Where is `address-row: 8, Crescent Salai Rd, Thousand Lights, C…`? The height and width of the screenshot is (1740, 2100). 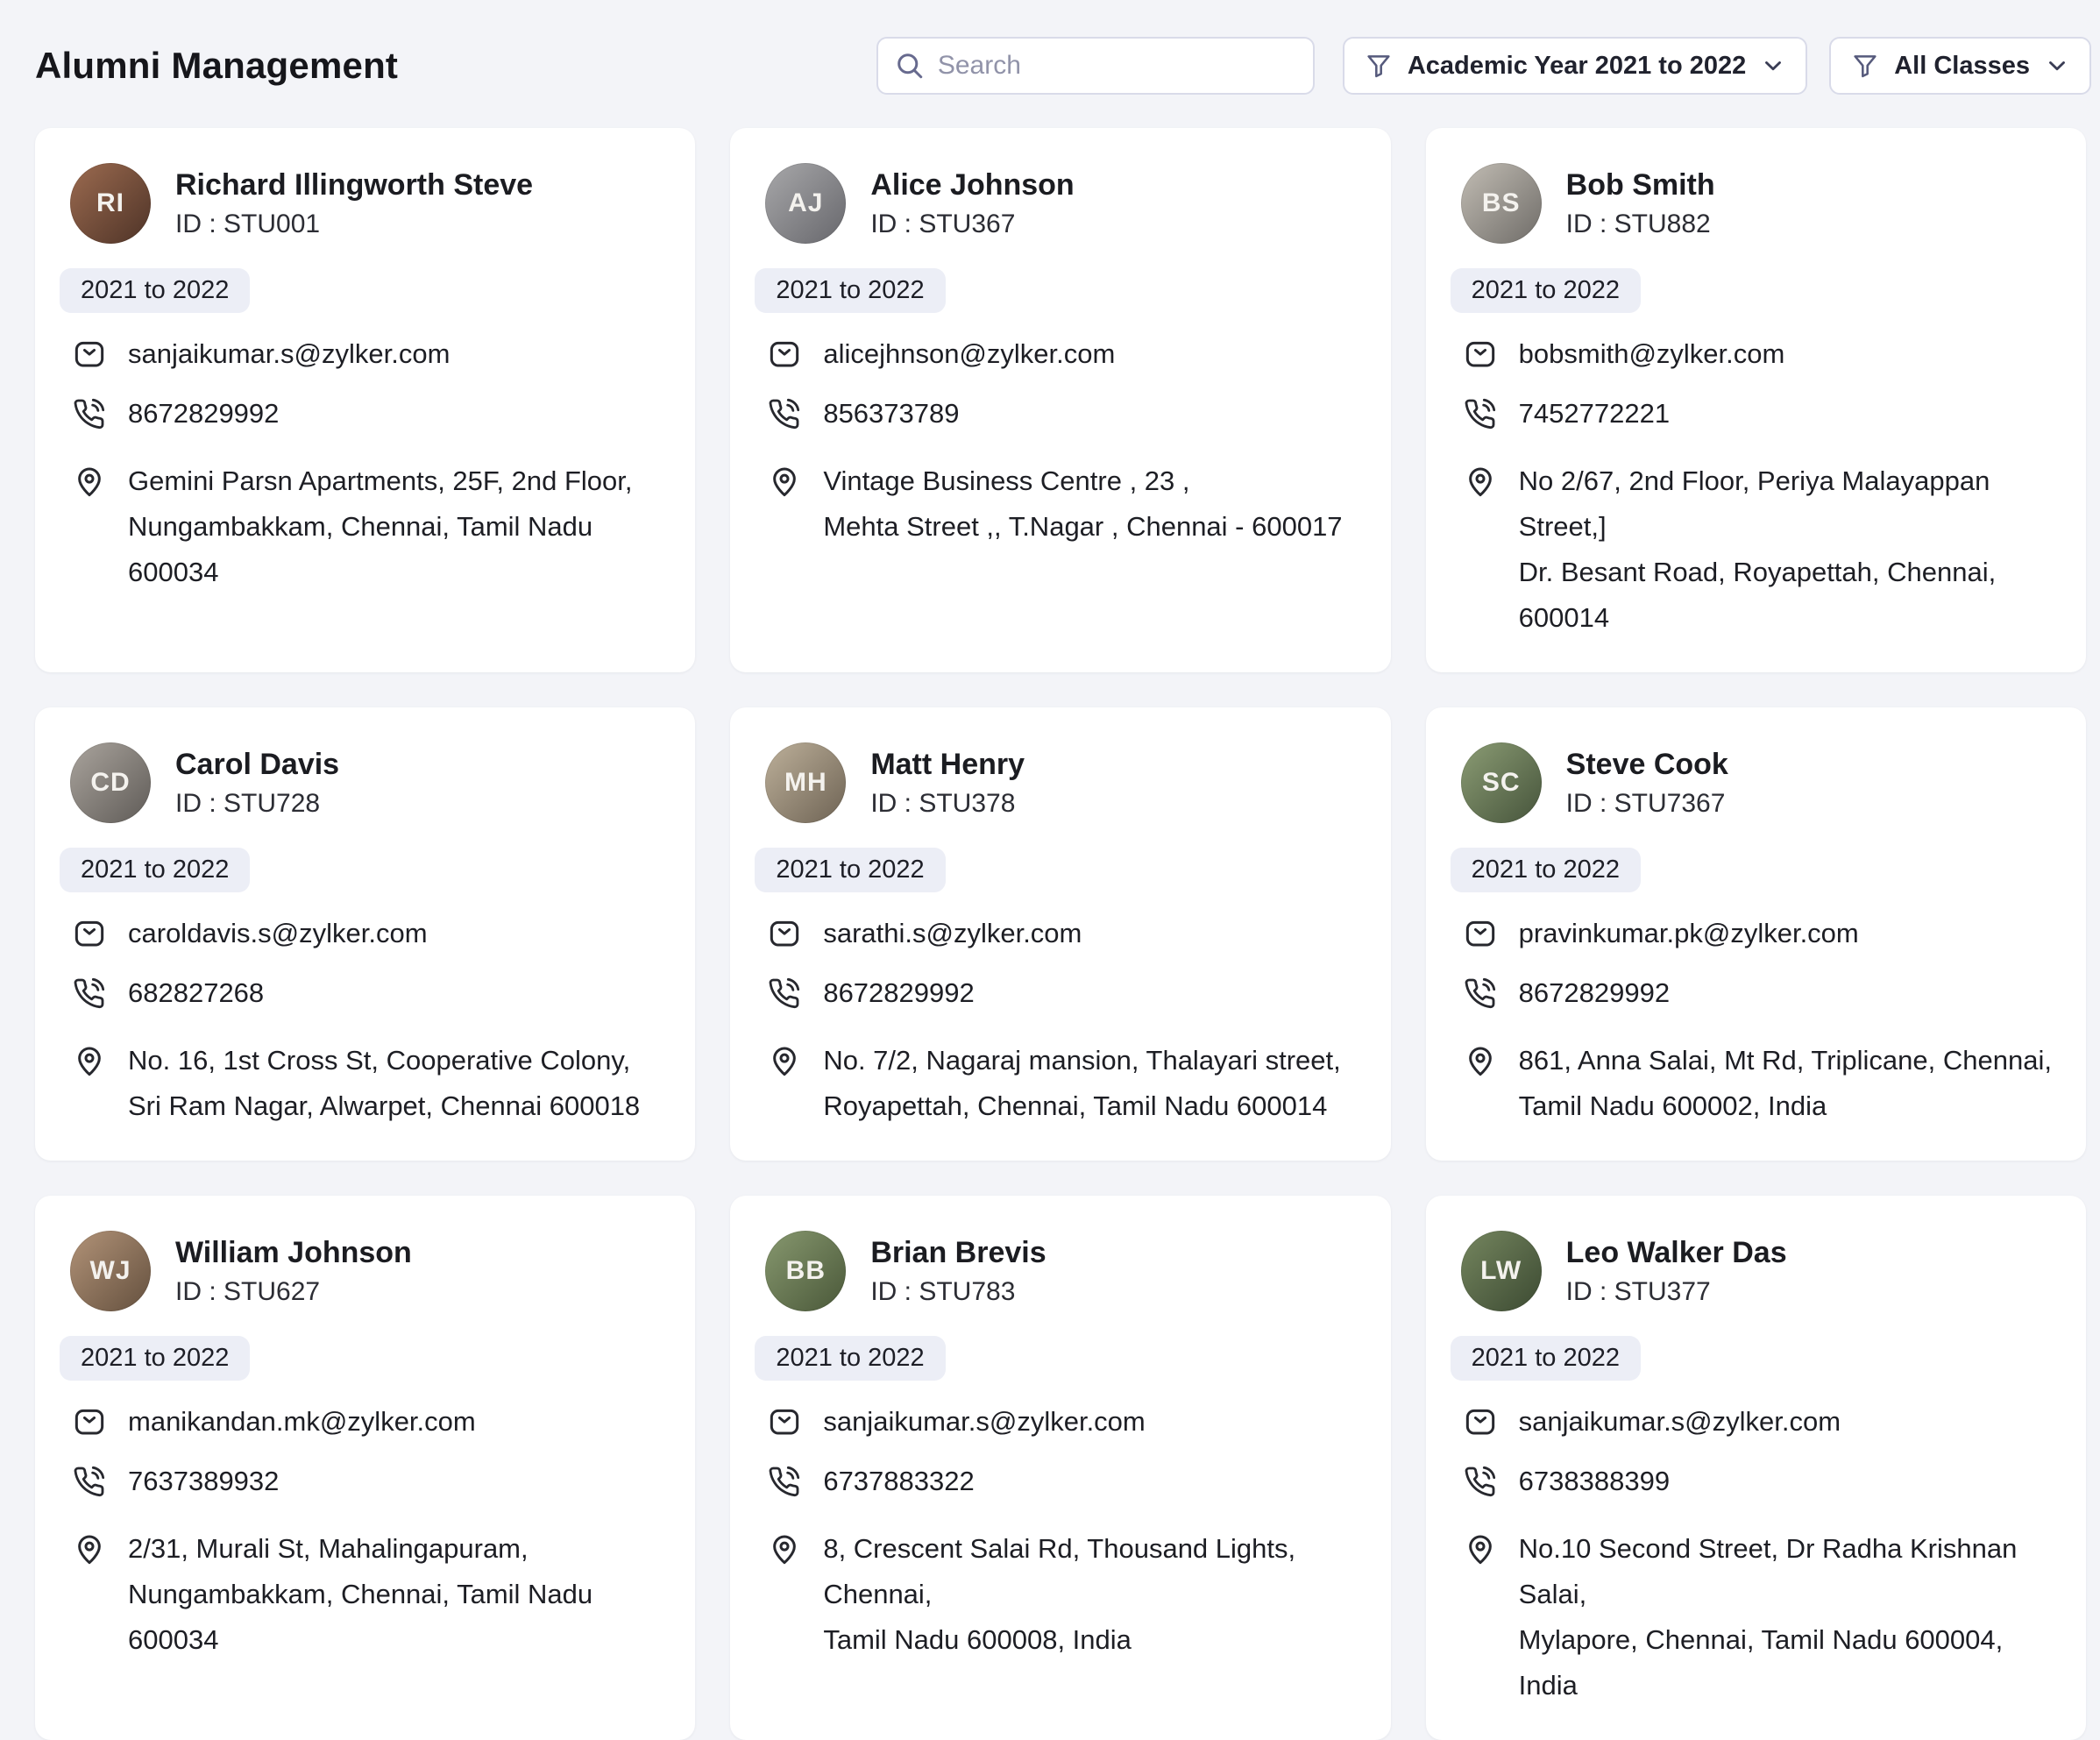 address-row: 8, Crescent Salai Rd, Thousand Lights, C… is located at coordinates (1058, 1594).